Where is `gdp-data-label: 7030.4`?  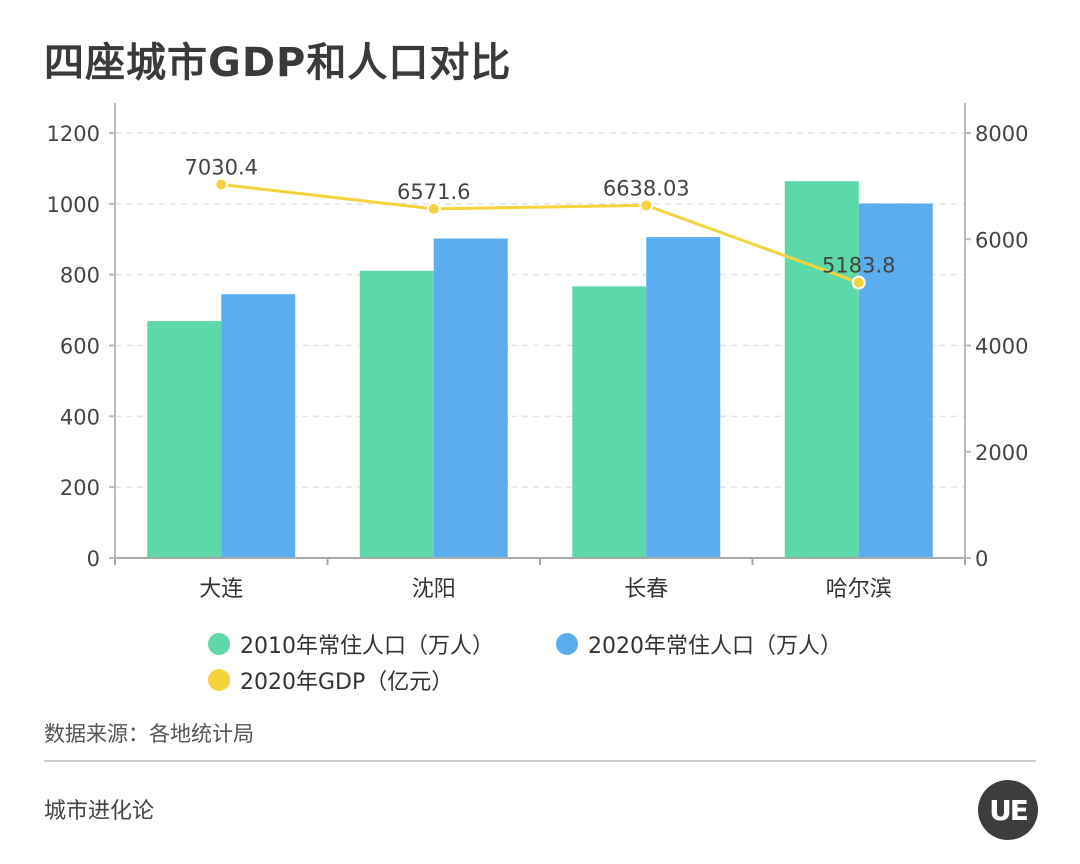 gdp-data-label: 7030.4 is located at coordinates (221, 168).